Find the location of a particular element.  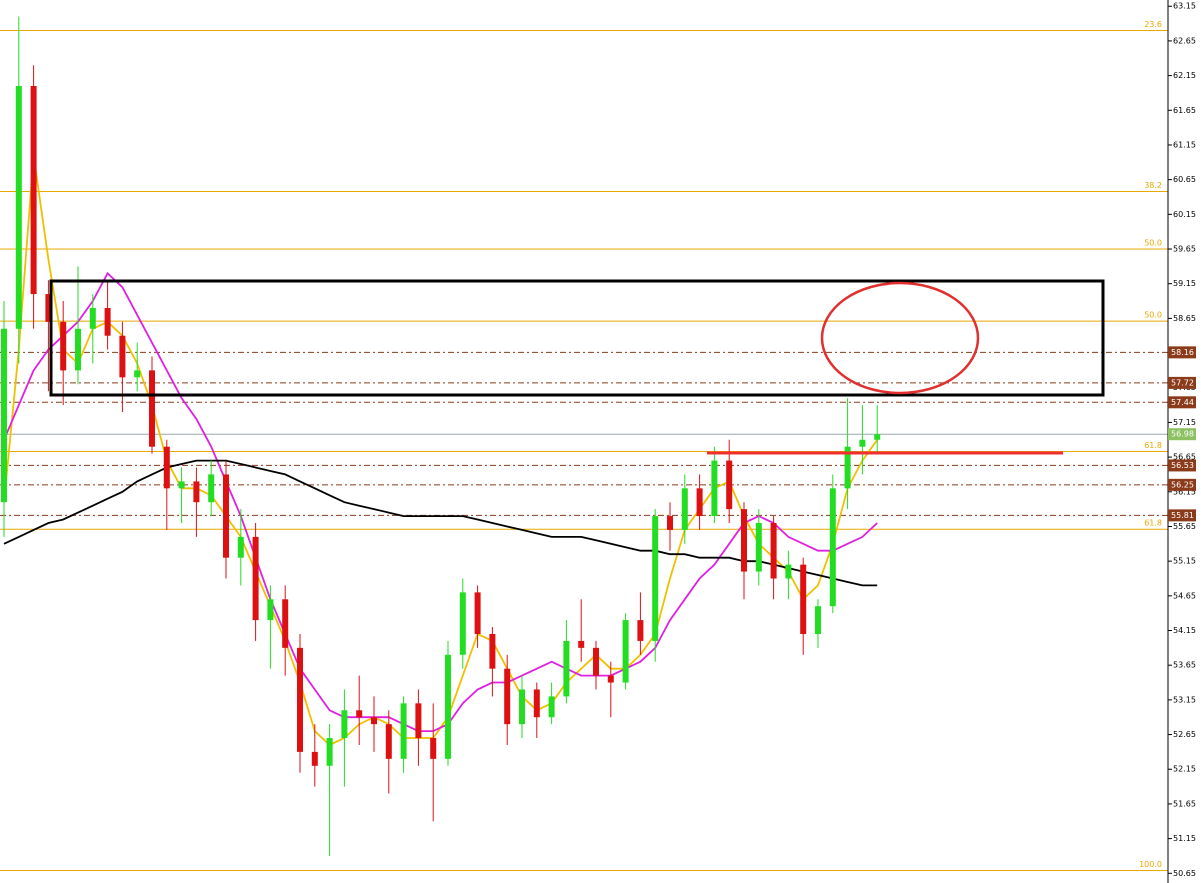

y-tick-label: 51.15 is located at coordinates (1184, 838).